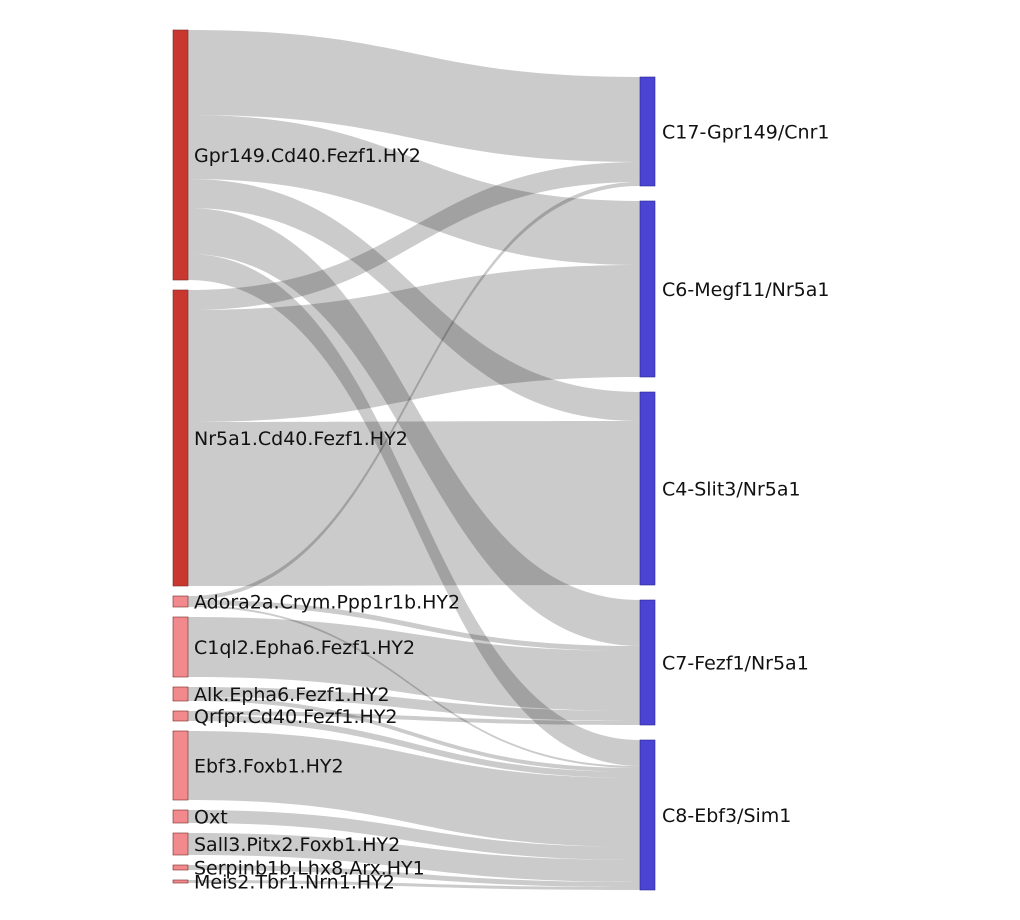 The image size is (1020, 920). Describe the element at coordinates (414, 503) in the screenshot. I see `link-s2-t3` at that location.